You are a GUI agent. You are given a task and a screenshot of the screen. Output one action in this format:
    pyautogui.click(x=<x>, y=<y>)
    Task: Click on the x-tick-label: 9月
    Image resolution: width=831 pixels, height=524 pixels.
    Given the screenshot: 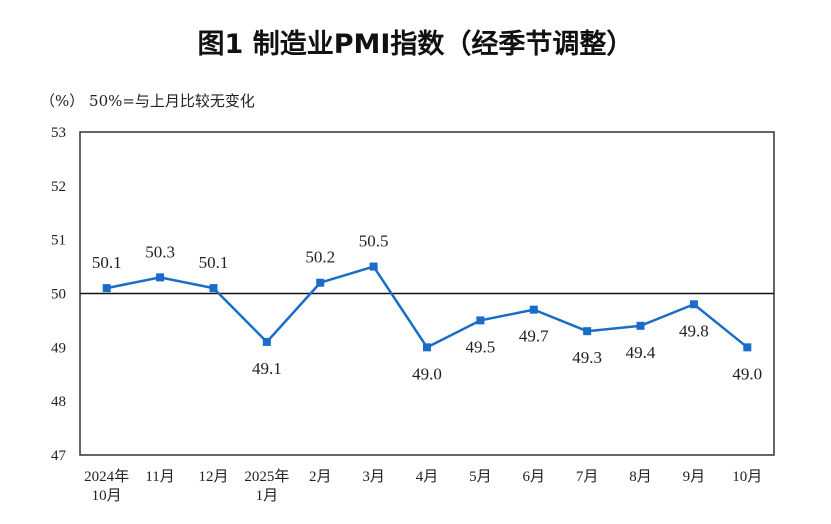 What is the action you would take?
    pyautogui.click(x=694, y=477)
    